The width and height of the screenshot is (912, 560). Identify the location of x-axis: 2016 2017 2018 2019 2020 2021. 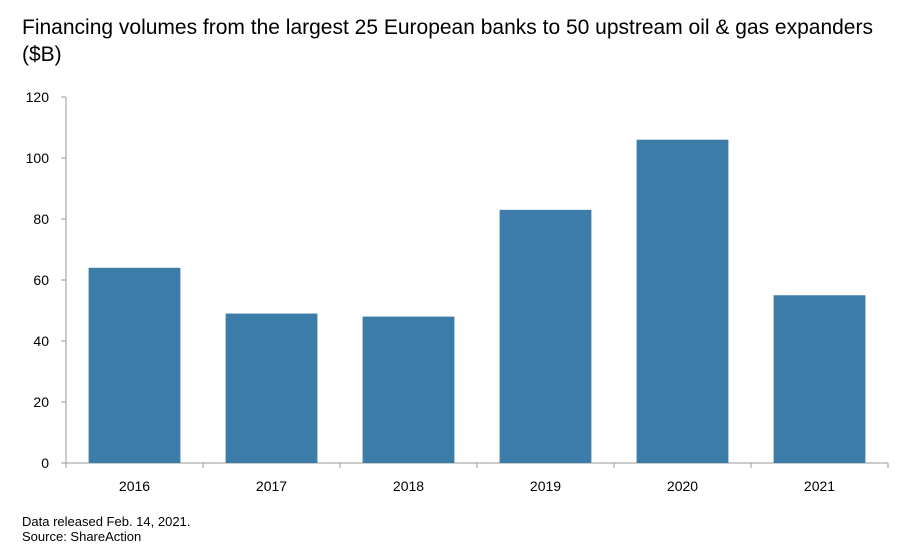
(477, 478).